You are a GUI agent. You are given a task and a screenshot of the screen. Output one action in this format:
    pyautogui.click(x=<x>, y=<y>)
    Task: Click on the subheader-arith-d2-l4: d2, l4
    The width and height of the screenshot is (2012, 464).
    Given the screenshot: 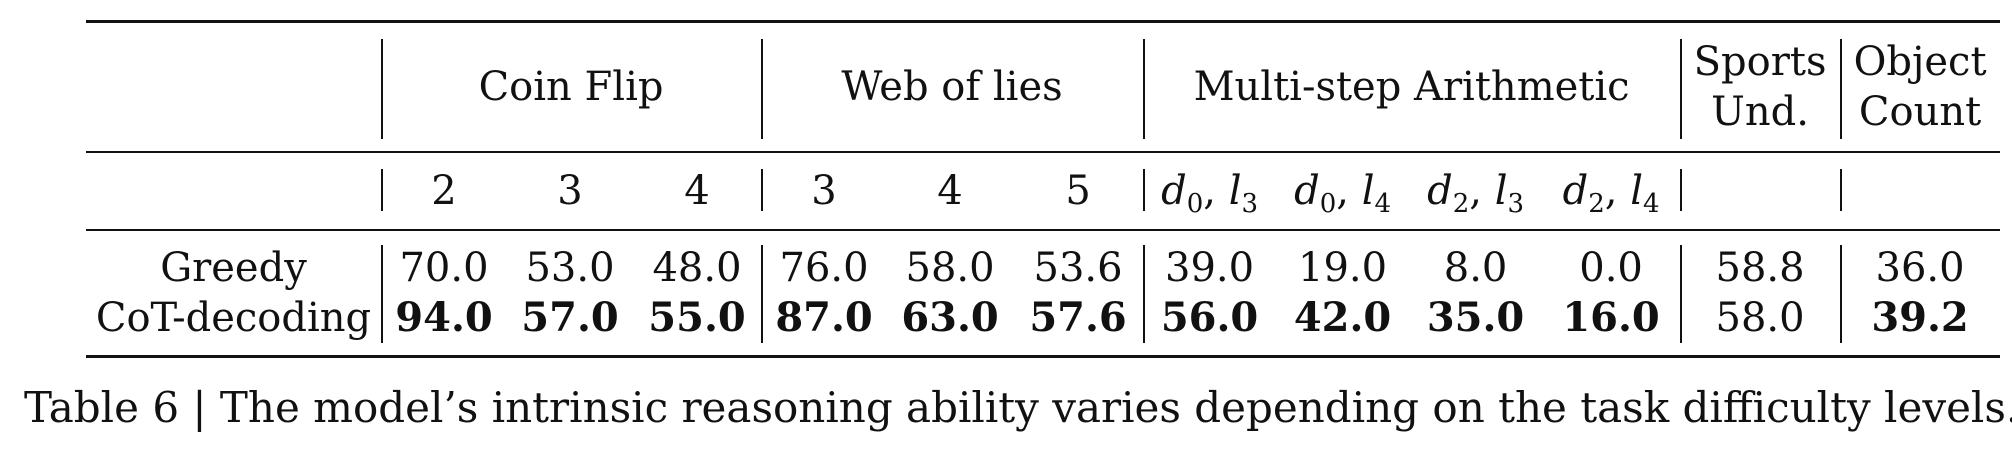 What is the action you would take?
    pyautogui.click(x=1611, y=190)
    